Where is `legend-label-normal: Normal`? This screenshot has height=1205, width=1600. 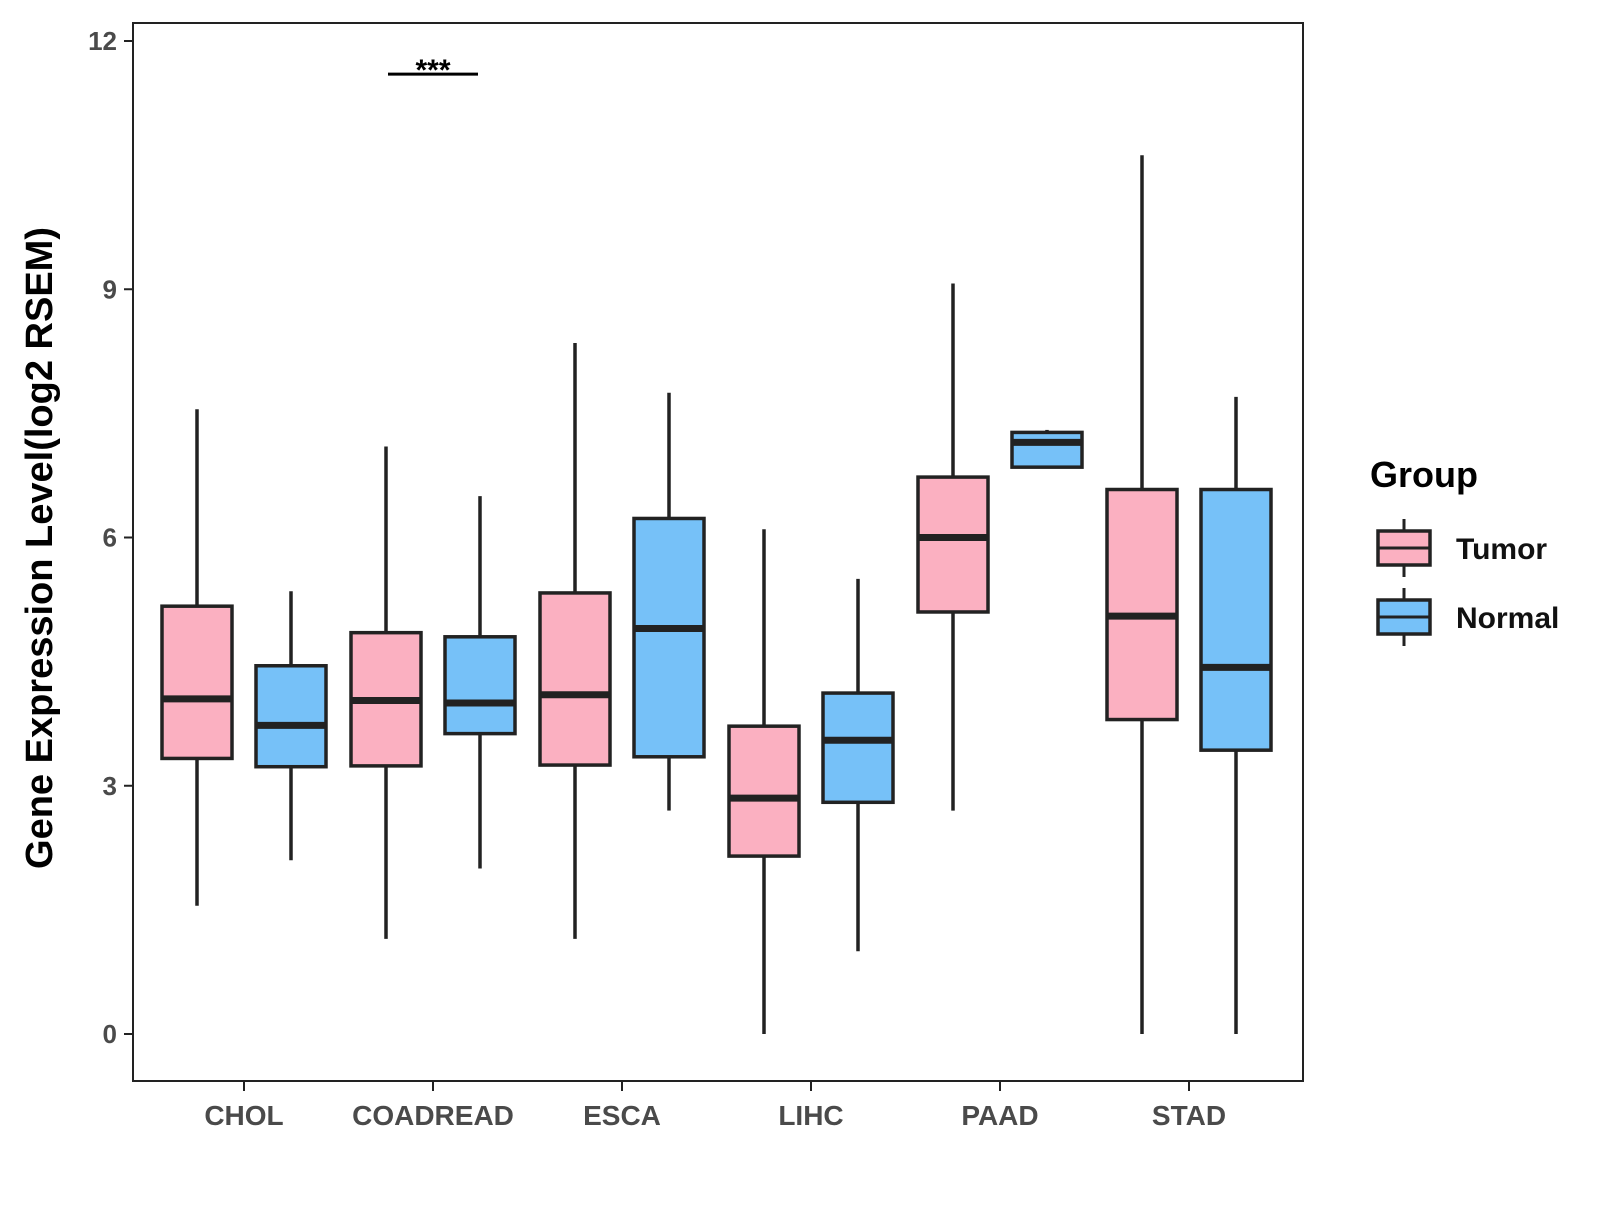 legend-label-normal: Normal is located at coordinates (1507, 618).